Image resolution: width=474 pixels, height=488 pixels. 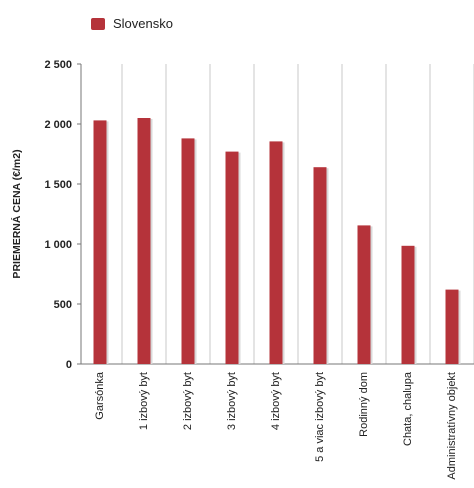 I want to click on legend-label: Slovensko, so click(x=143, y=23).